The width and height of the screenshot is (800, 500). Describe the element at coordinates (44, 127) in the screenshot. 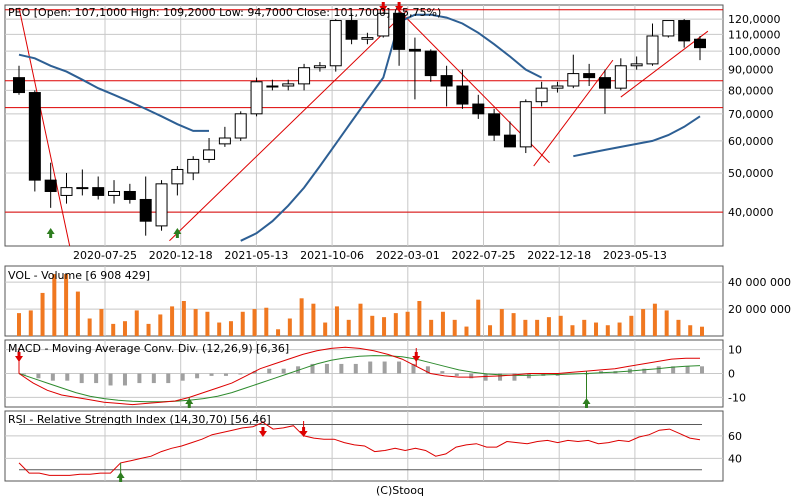

I see `price-trend-line` at that location.